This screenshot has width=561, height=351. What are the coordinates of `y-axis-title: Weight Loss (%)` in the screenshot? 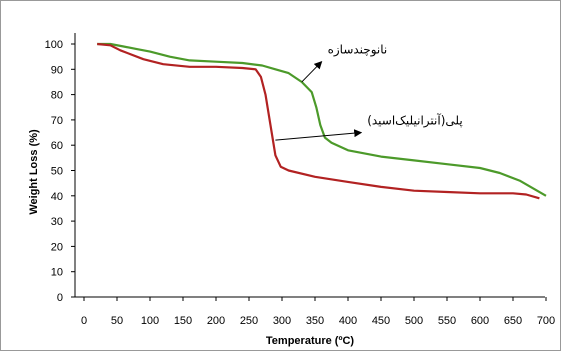 It's located at (34, 172).